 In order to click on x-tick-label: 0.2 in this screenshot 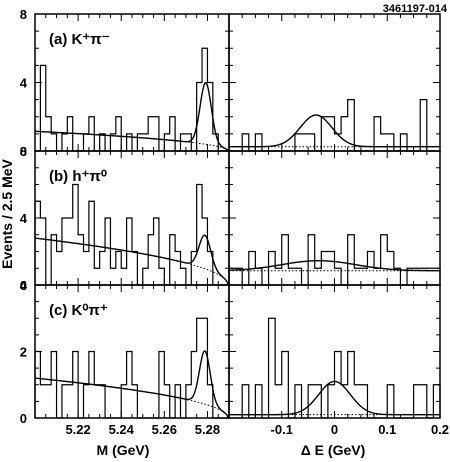, I will do `click(440, 429)`.